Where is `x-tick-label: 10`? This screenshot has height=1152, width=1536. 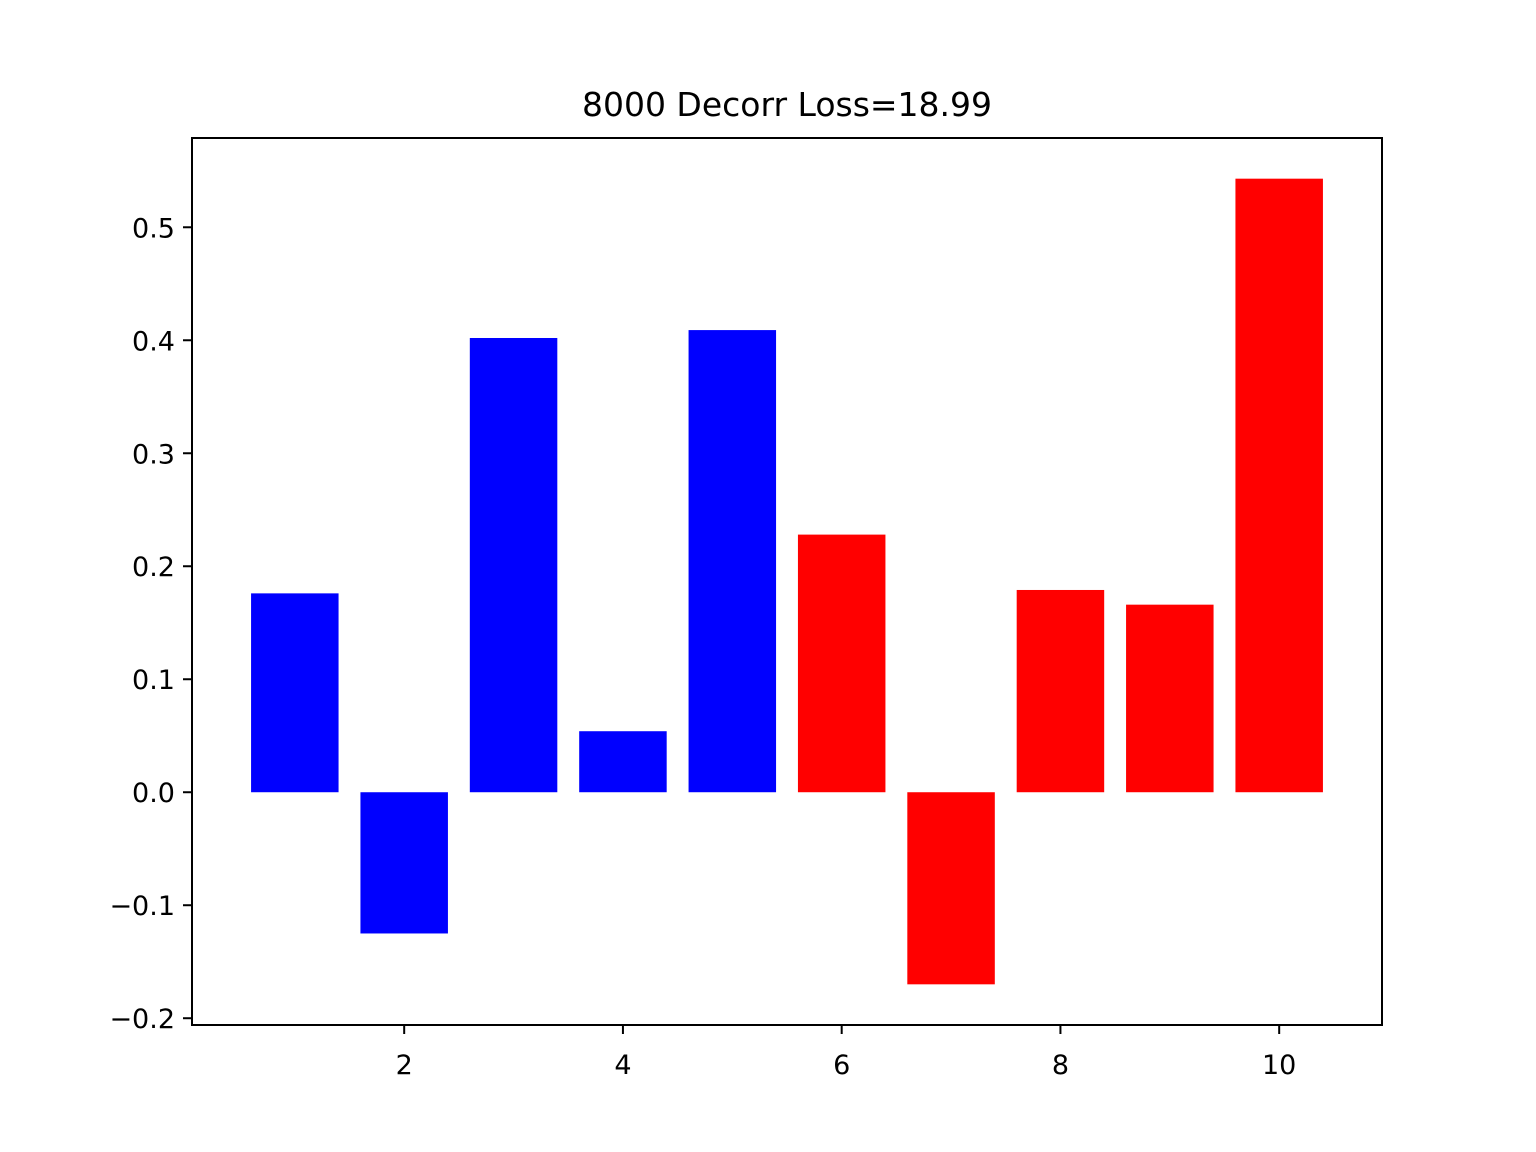 x-tick-label: 10 is located at coordinates (1279, 1065).